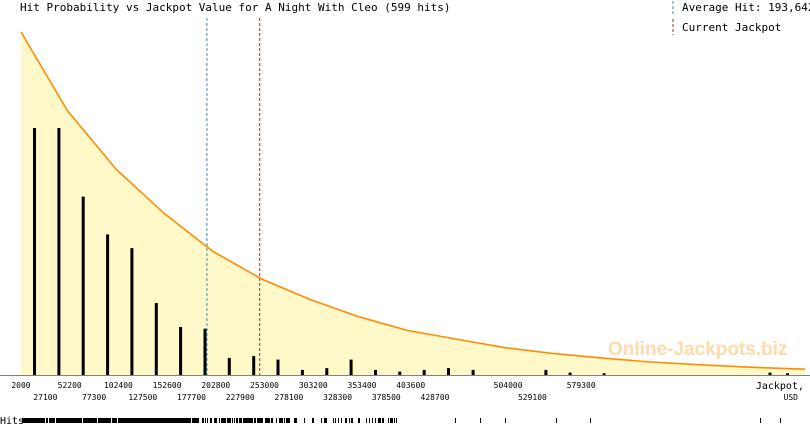 This screenshot has height=425, width=810. Describe the element at coordinates (313, 385) in the screenshot. I see `x-tick-label-upper: 303200` at that location.